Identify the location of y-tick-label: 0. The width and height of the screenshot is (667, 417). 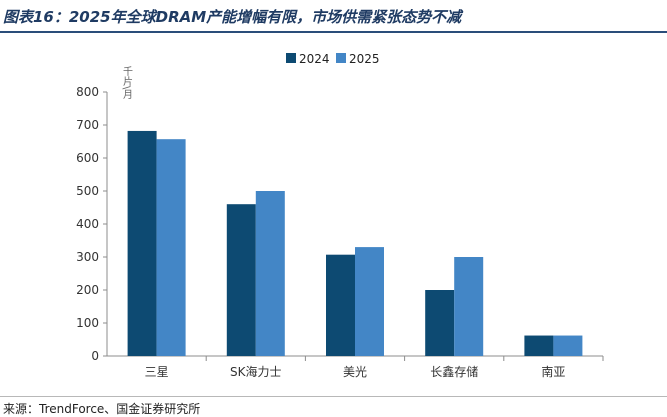
(95, 356).